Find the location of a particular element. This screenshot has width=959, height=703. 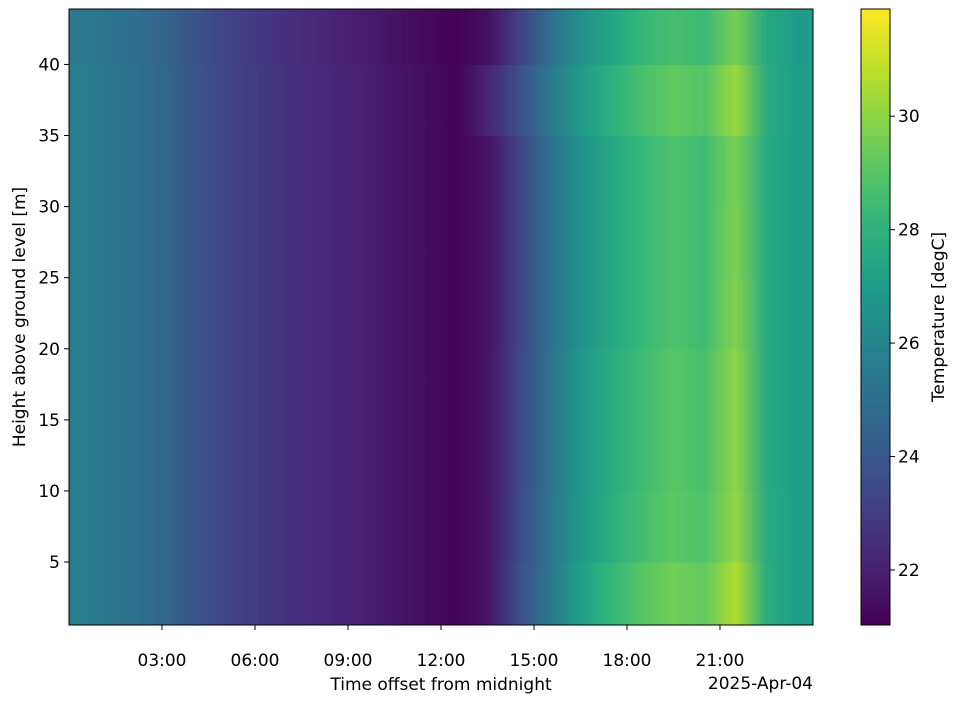

x-tick-label: 15:00 is located at coordinates (534, 661).